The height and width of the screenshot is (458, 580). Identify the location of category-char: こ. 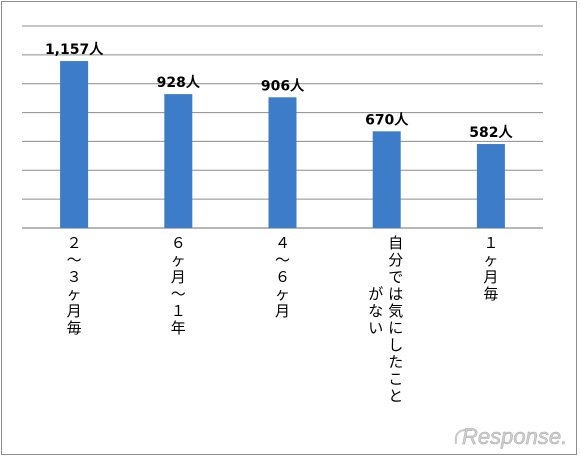
(395, 379).